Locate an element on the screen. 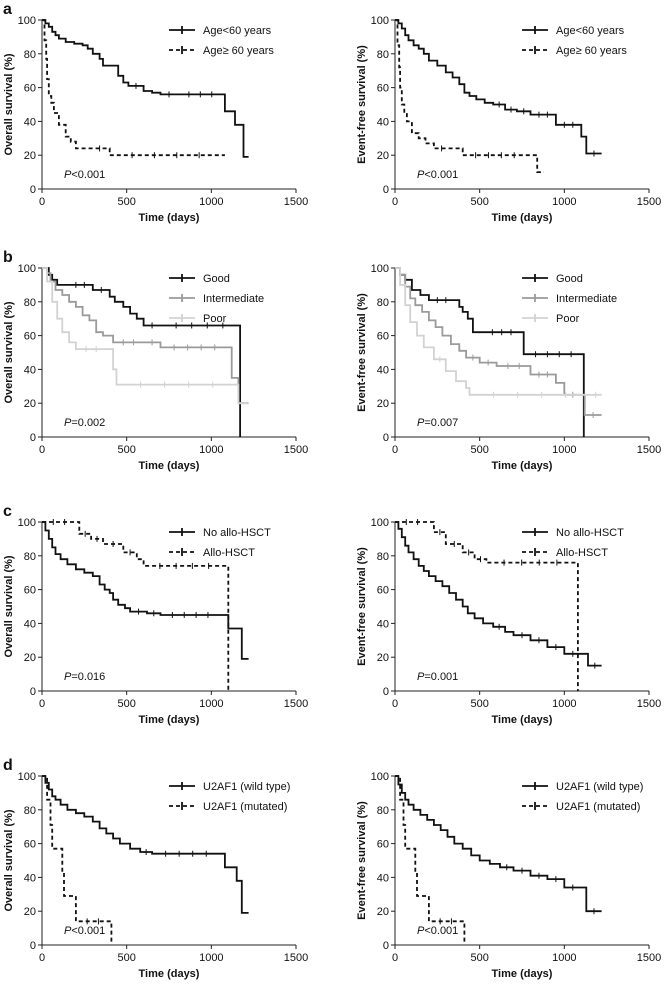  legend-label-1: Allo-HSCT is located at coordinates (229, 553).